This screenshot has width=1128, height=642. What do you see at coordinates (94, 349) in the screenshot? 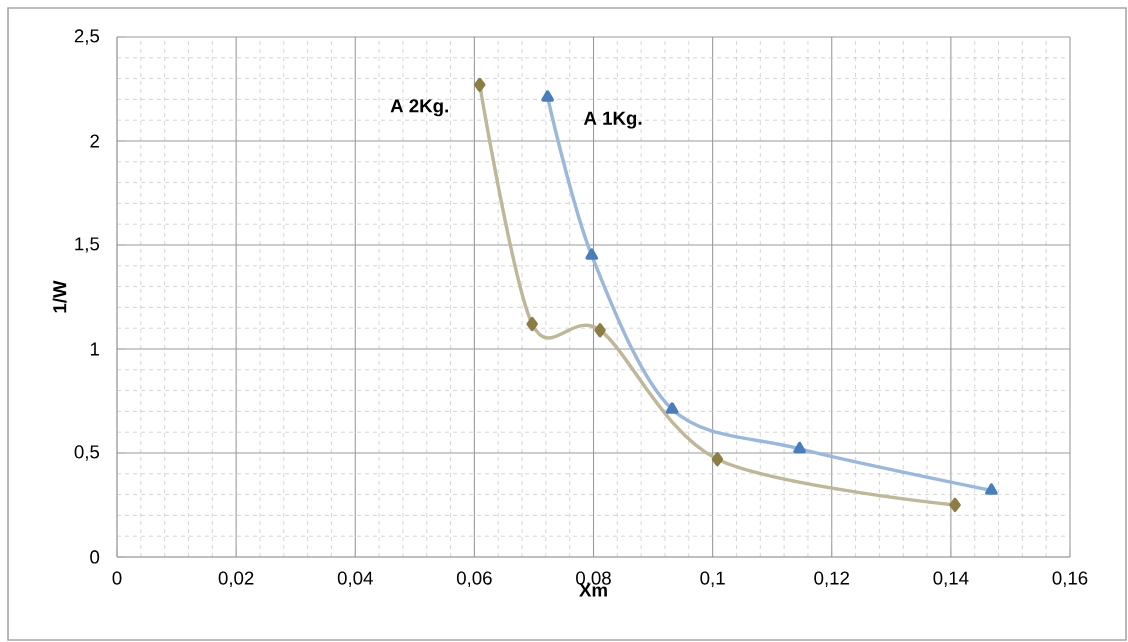
I see `y-tick-label: 1` at bounding box center [94, 349].